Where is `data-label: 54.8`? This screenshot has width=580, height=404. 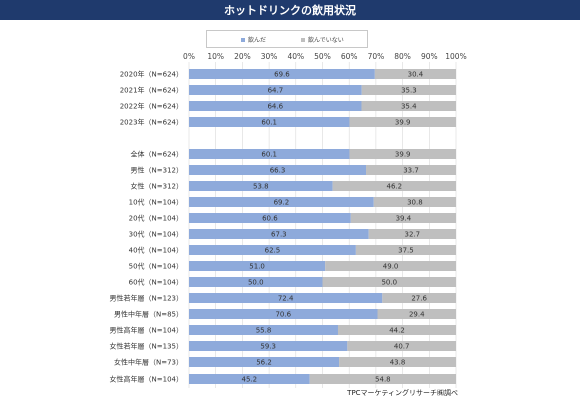
data-label: 54.8 is located at coordinates (383, 380).